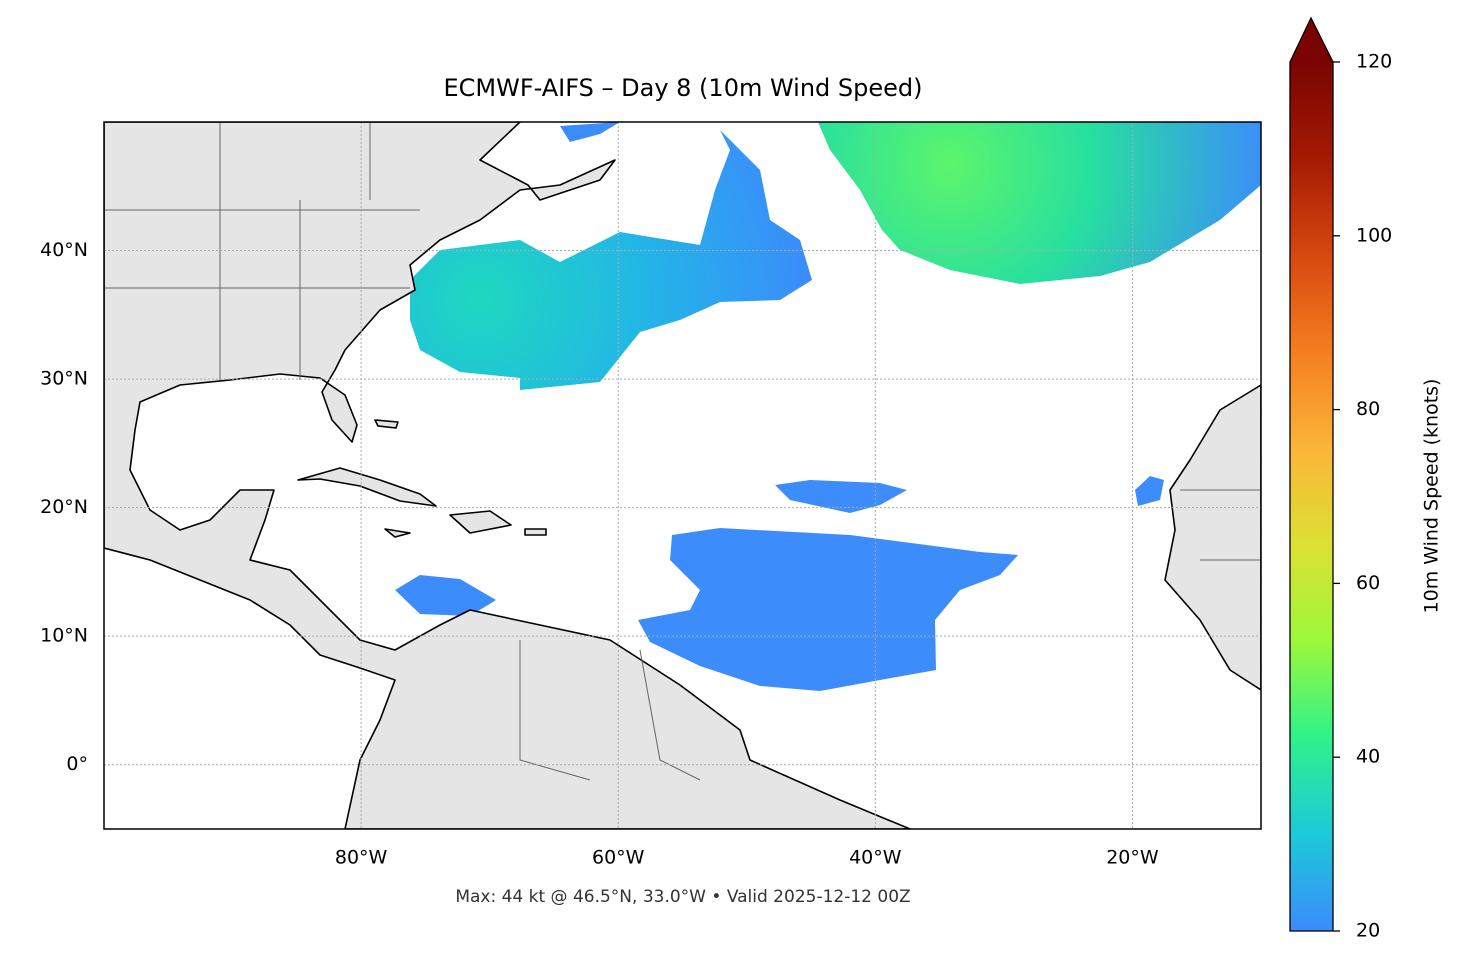 The image size is (1466, 969). Describe the element at coordinates (1374, 235) in the screenshot. I see `colorbar-tick-label: 100` at that location.